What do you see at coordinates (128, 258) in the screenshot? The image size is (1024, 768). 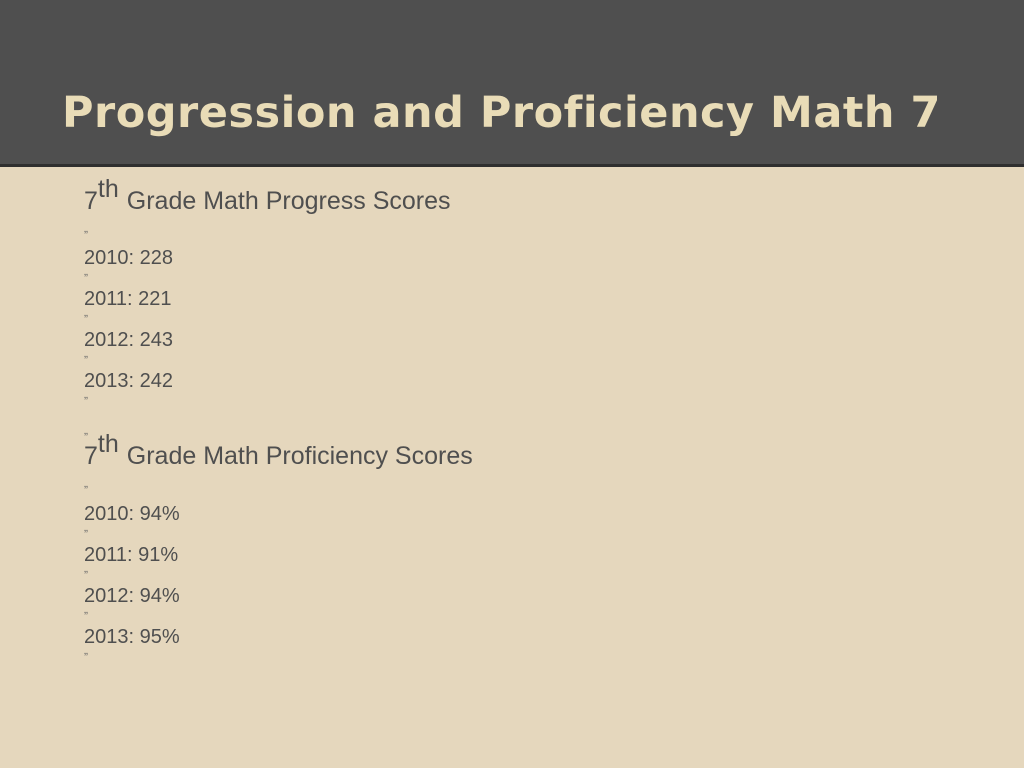 I see `progress-item: 2010: 228` at bounding box center [128, 258].